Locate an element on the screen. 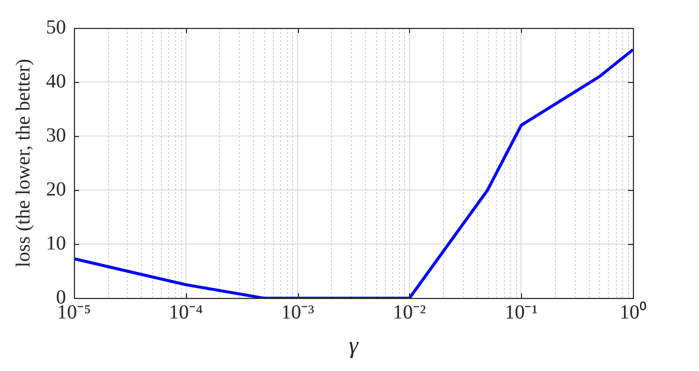 This screenshot has height=371, width=699. x-tick-label: 10⁰ is located at coordinates (633, 312).